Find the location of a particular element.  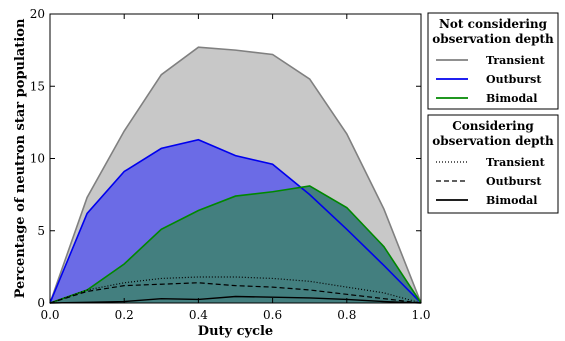

y-axis-label: Percentage of neutron star population is located at coordinates (20, 158).